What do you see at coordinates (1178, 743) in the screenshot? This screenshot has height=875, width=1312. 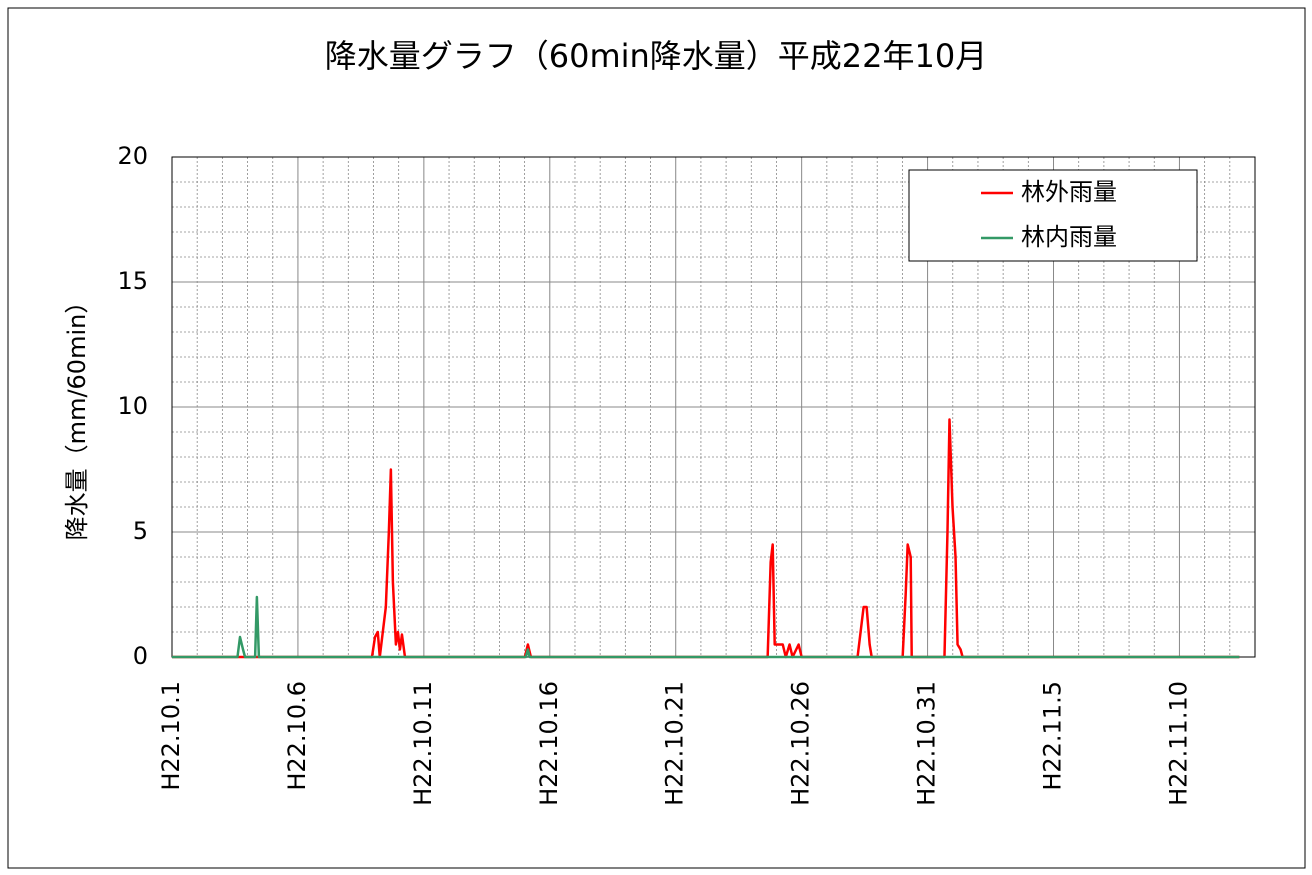 I see `x-tick-label: H22.11.10` at bounding box center [1178, 743].